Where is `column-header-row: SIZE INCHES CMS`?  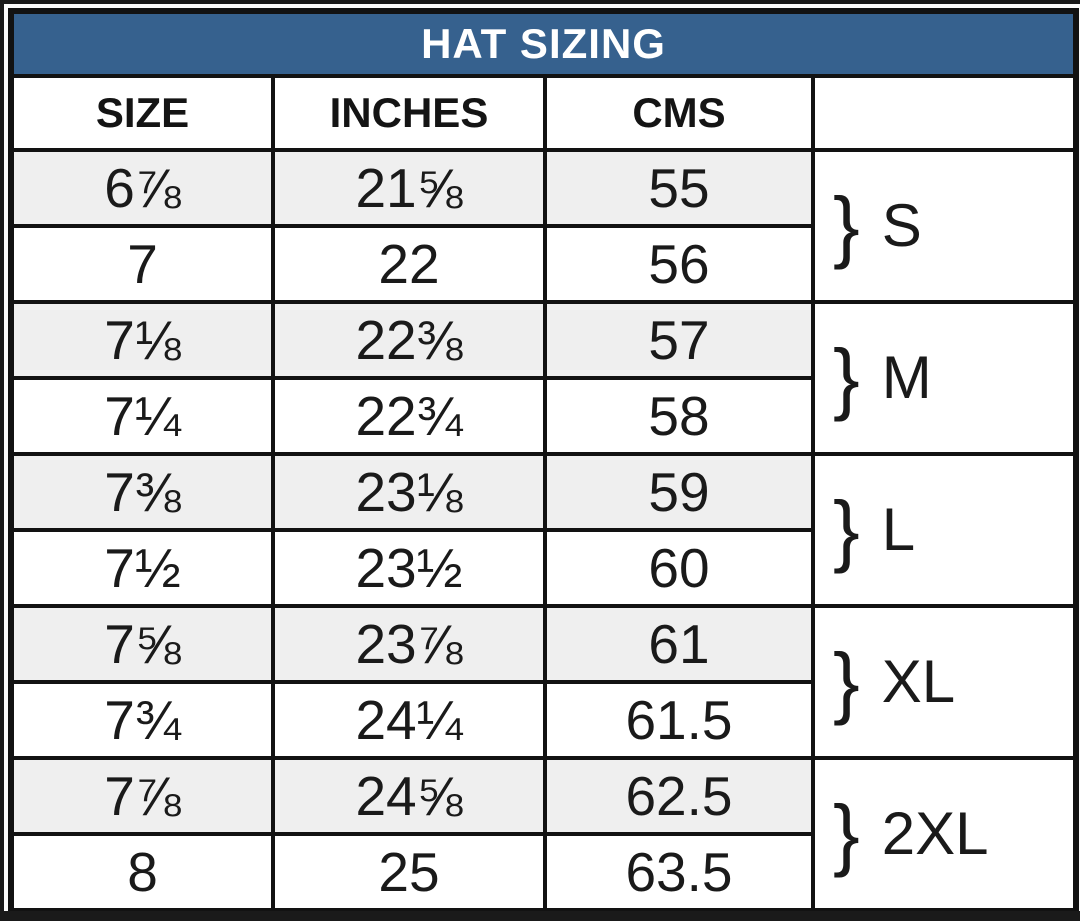
column-header-row: SIZE INCHES CMS is located at coordinates (544, 113).